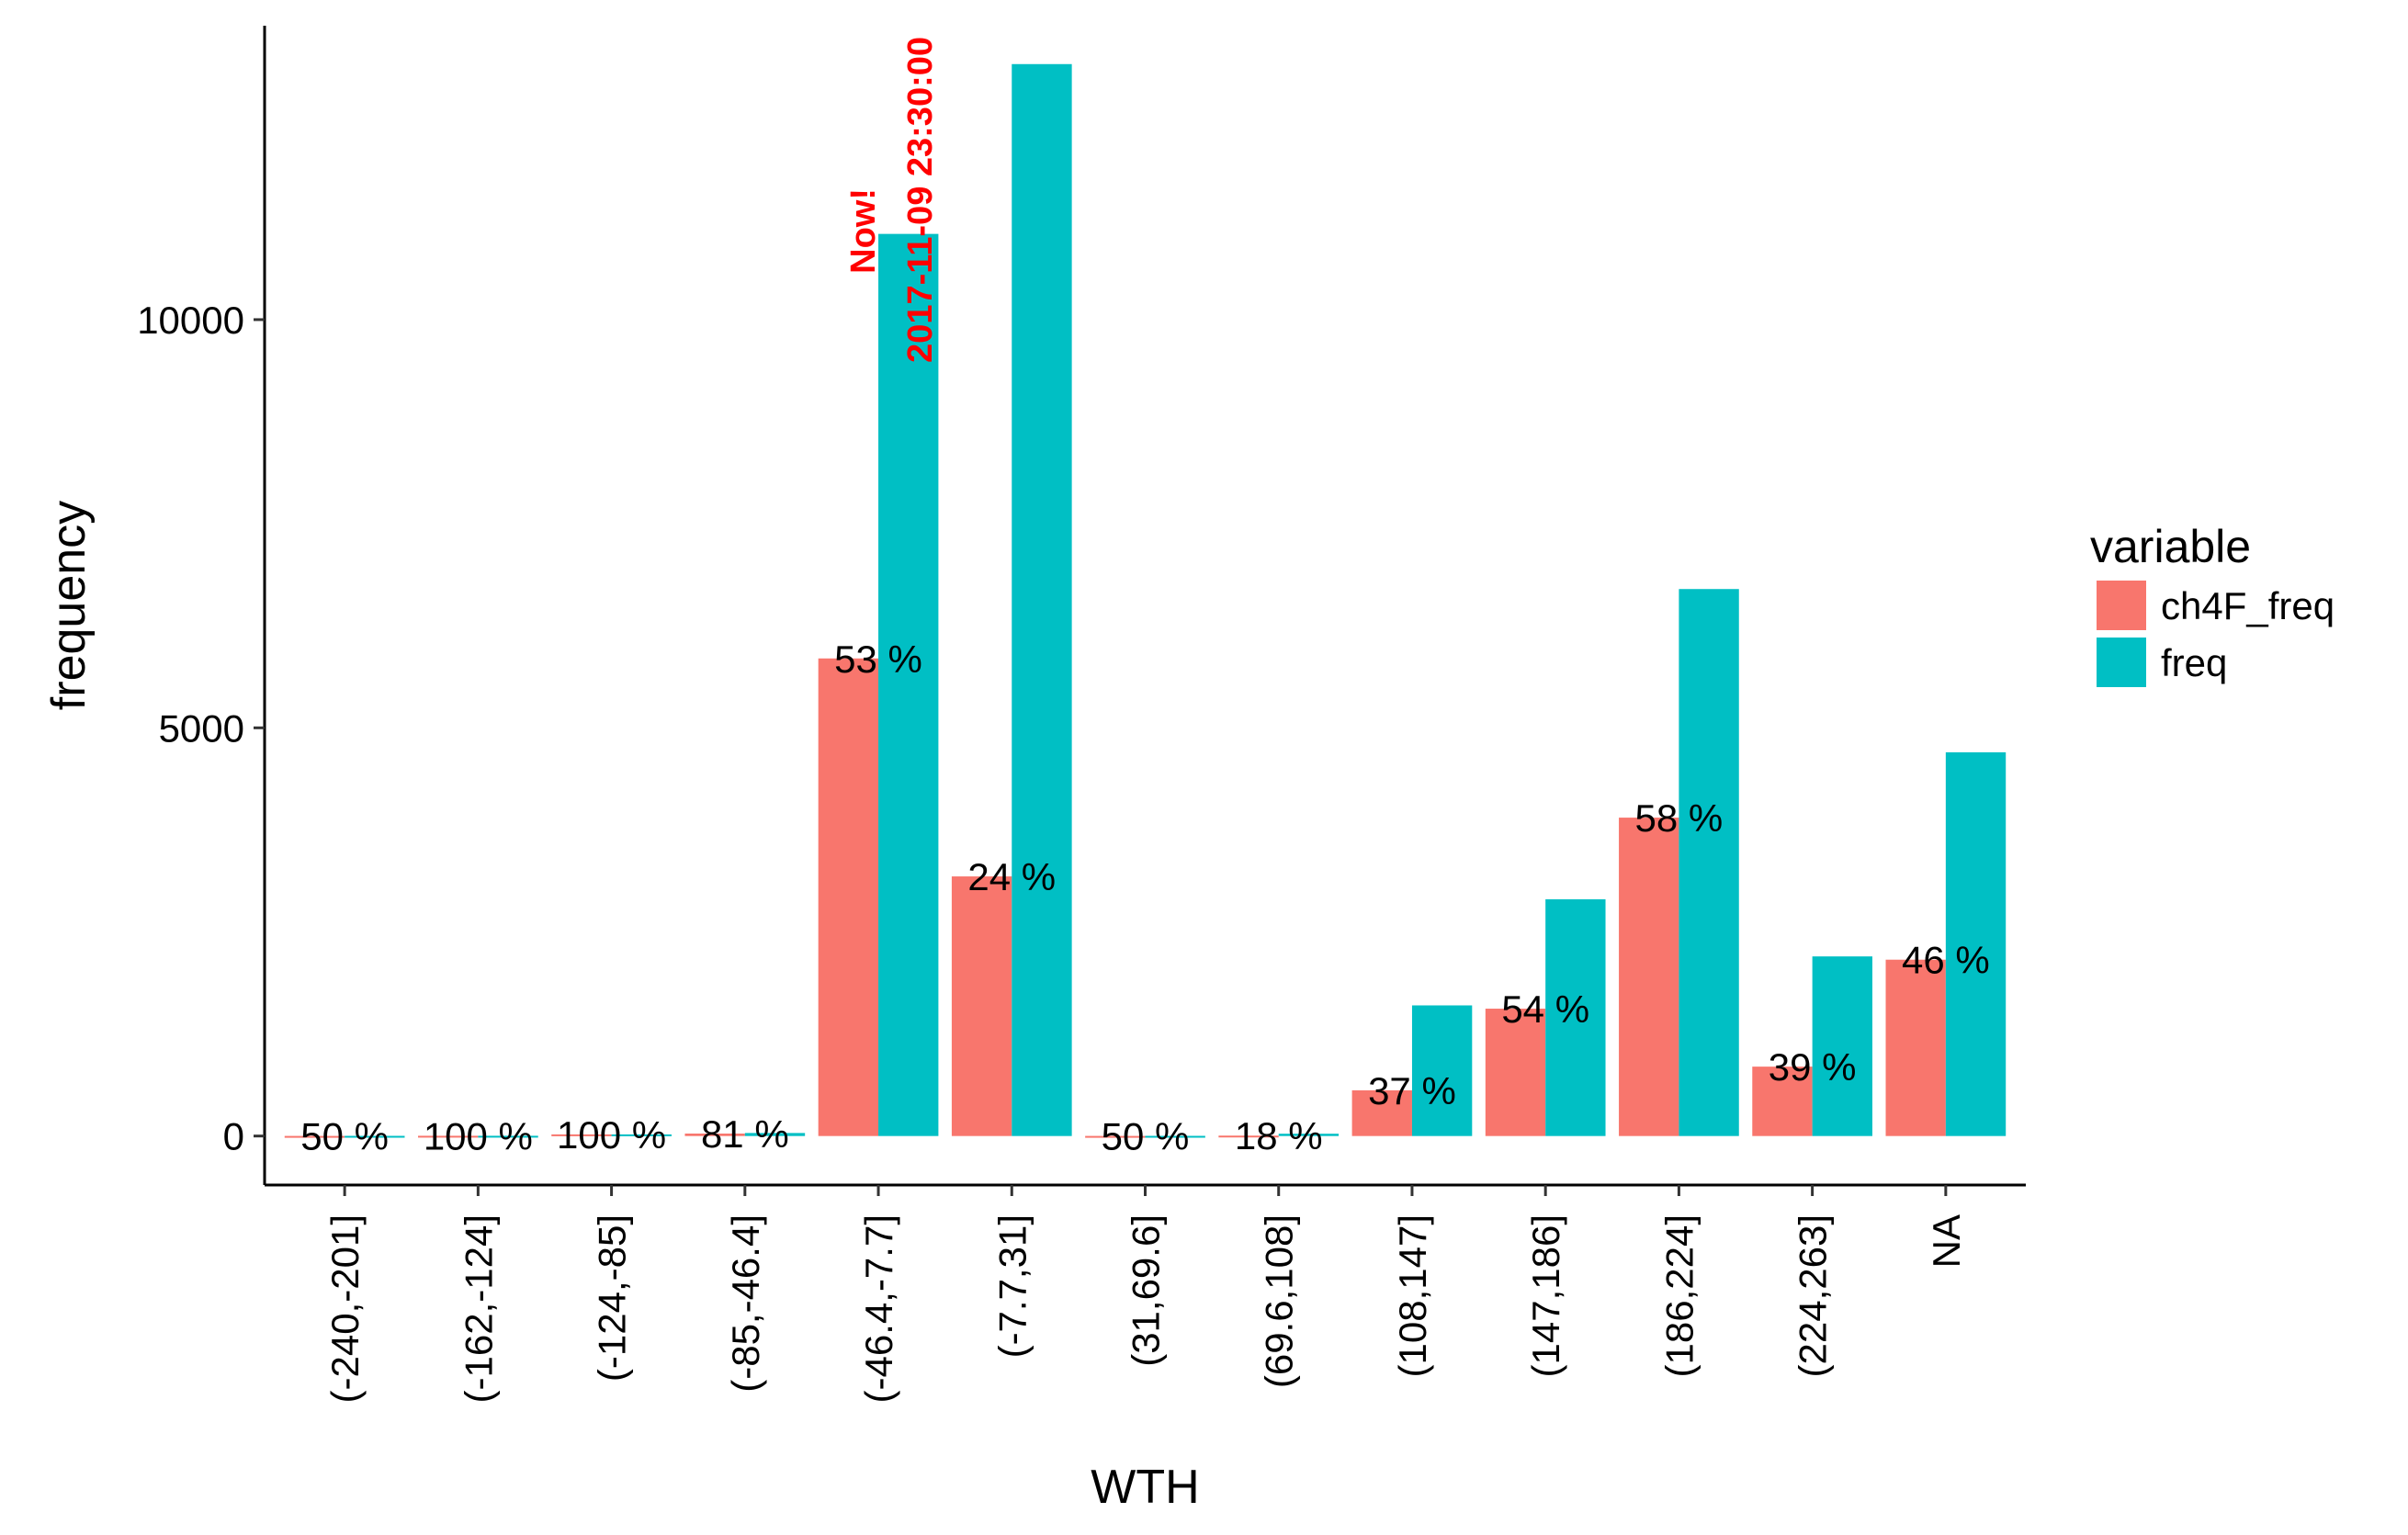 This screenshot has height=1535, width=2408. What do you see at coordinates (1147, 1290) in the screenshot?
I see `x-tick-label: (31,69.6]` at bounding box center [1147, 1290].